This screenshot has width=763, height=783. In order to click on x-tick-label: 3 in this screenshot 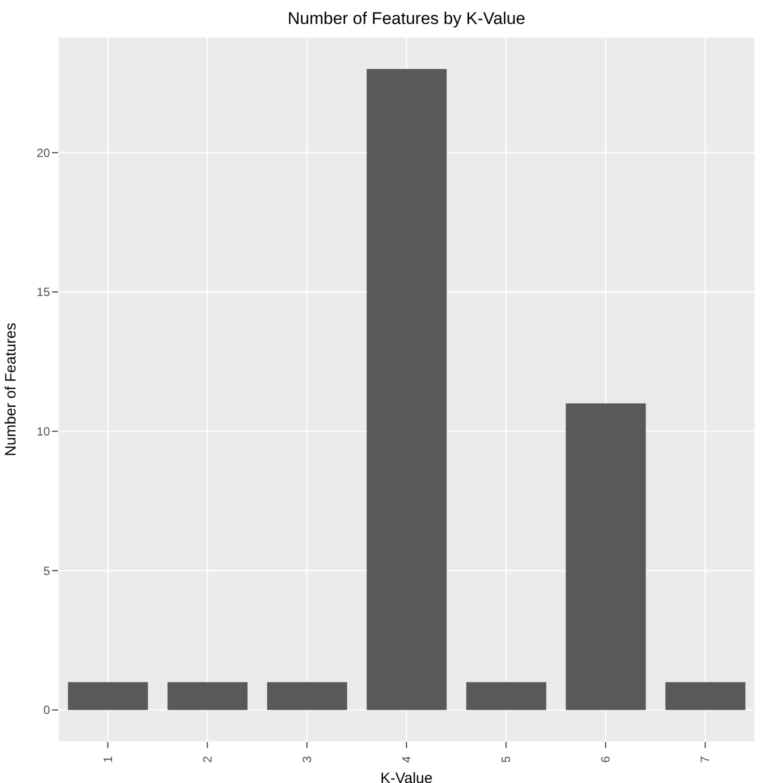, I will do `click(307, 759)`.